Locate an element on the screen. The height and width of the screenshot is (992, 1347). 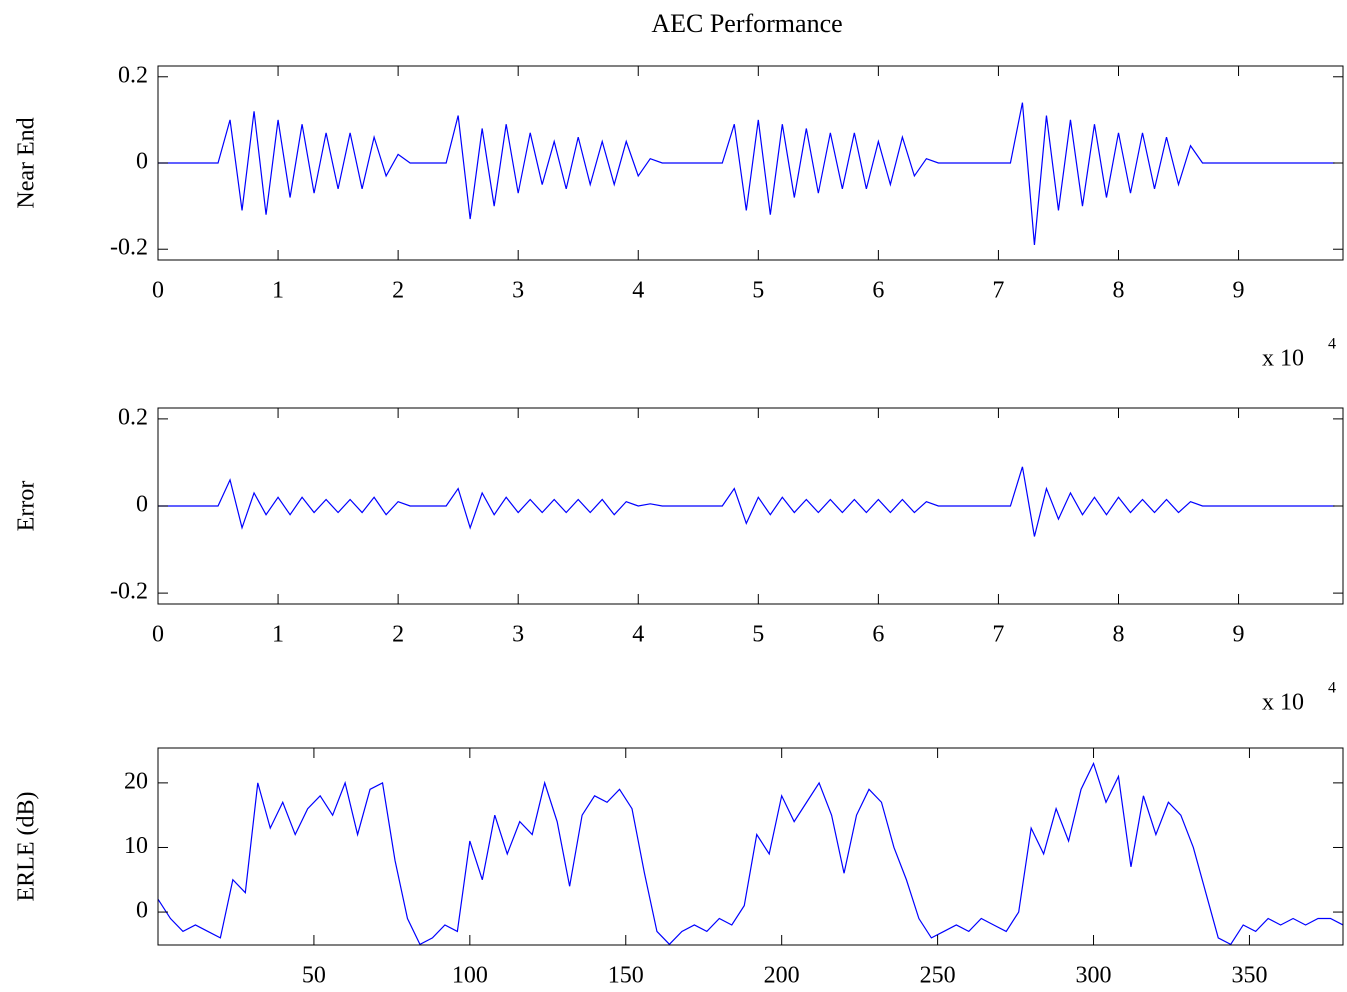
x-tick-label: 250 is located at coordinates (938, 976).